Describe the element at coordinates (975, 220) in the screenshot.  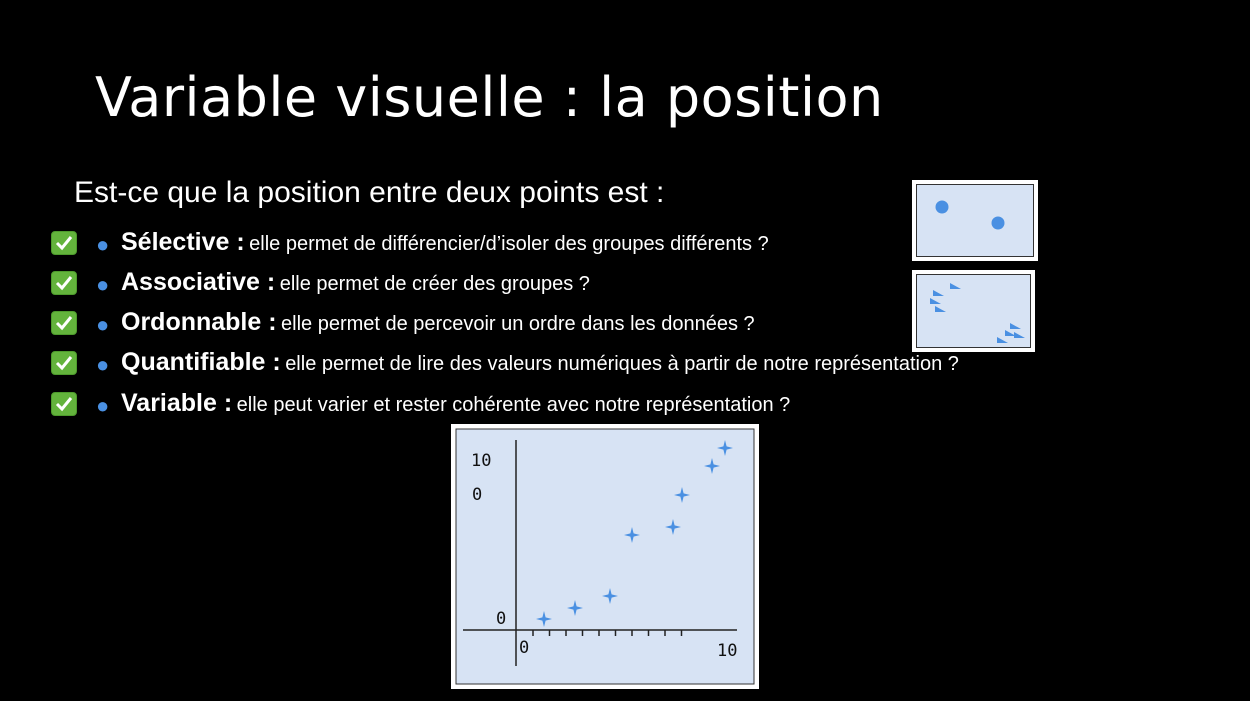
I see `selective-illustration` at that location.